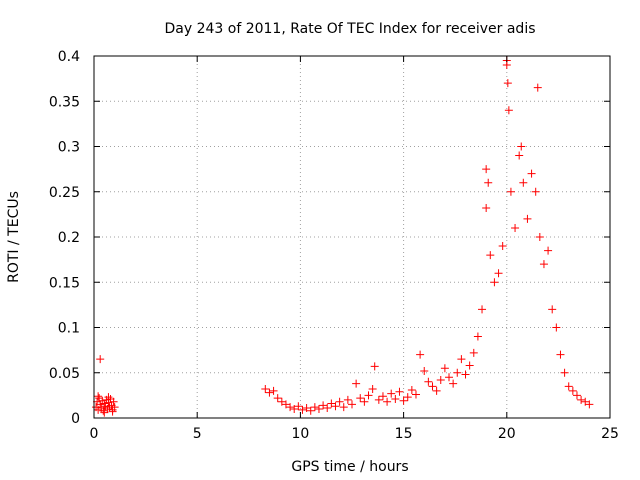 The width and height of the screenshot is (640, 480). Describe the element at coordinates (197, 434) in the screenshot. I see `x-tick-label: 5` at that location.